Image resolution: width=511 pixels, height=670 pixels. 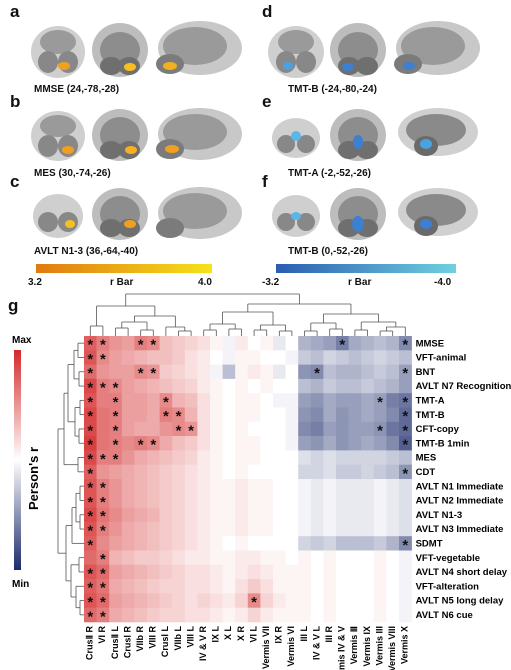 I want to click on brain-slices-c, so click(x=137, y=213).